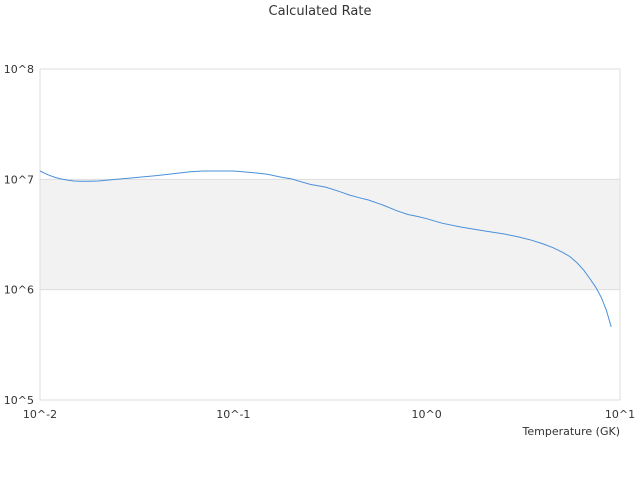  Describe the element at coordinates (571, 431) in the screenshot. I see `x-axis-title: Temperature (GK)` at that location.